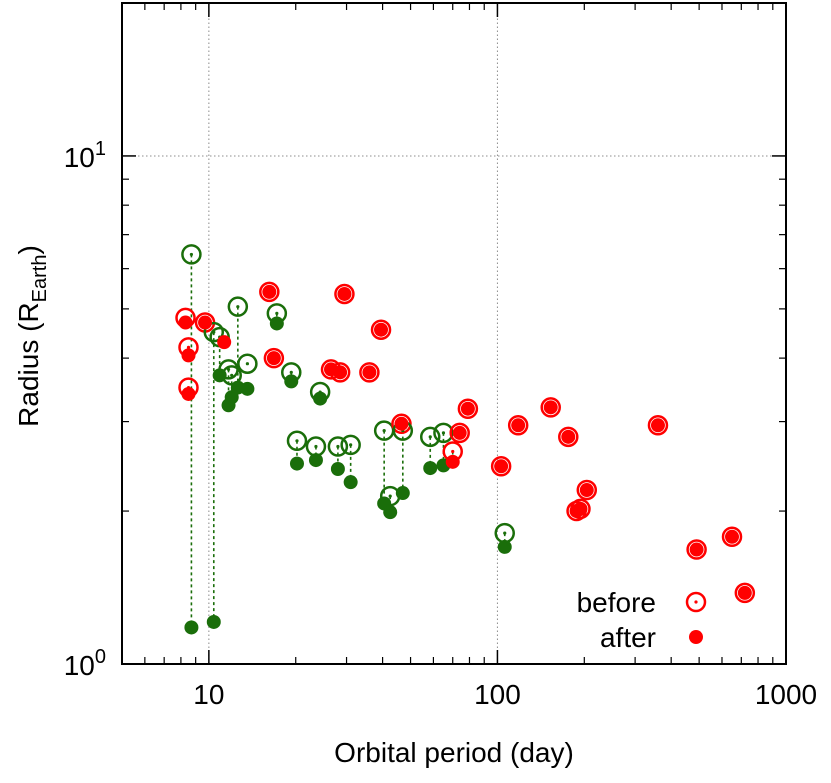  I want to click on x-axis-label: Orbital period (day), so click(454, 752).